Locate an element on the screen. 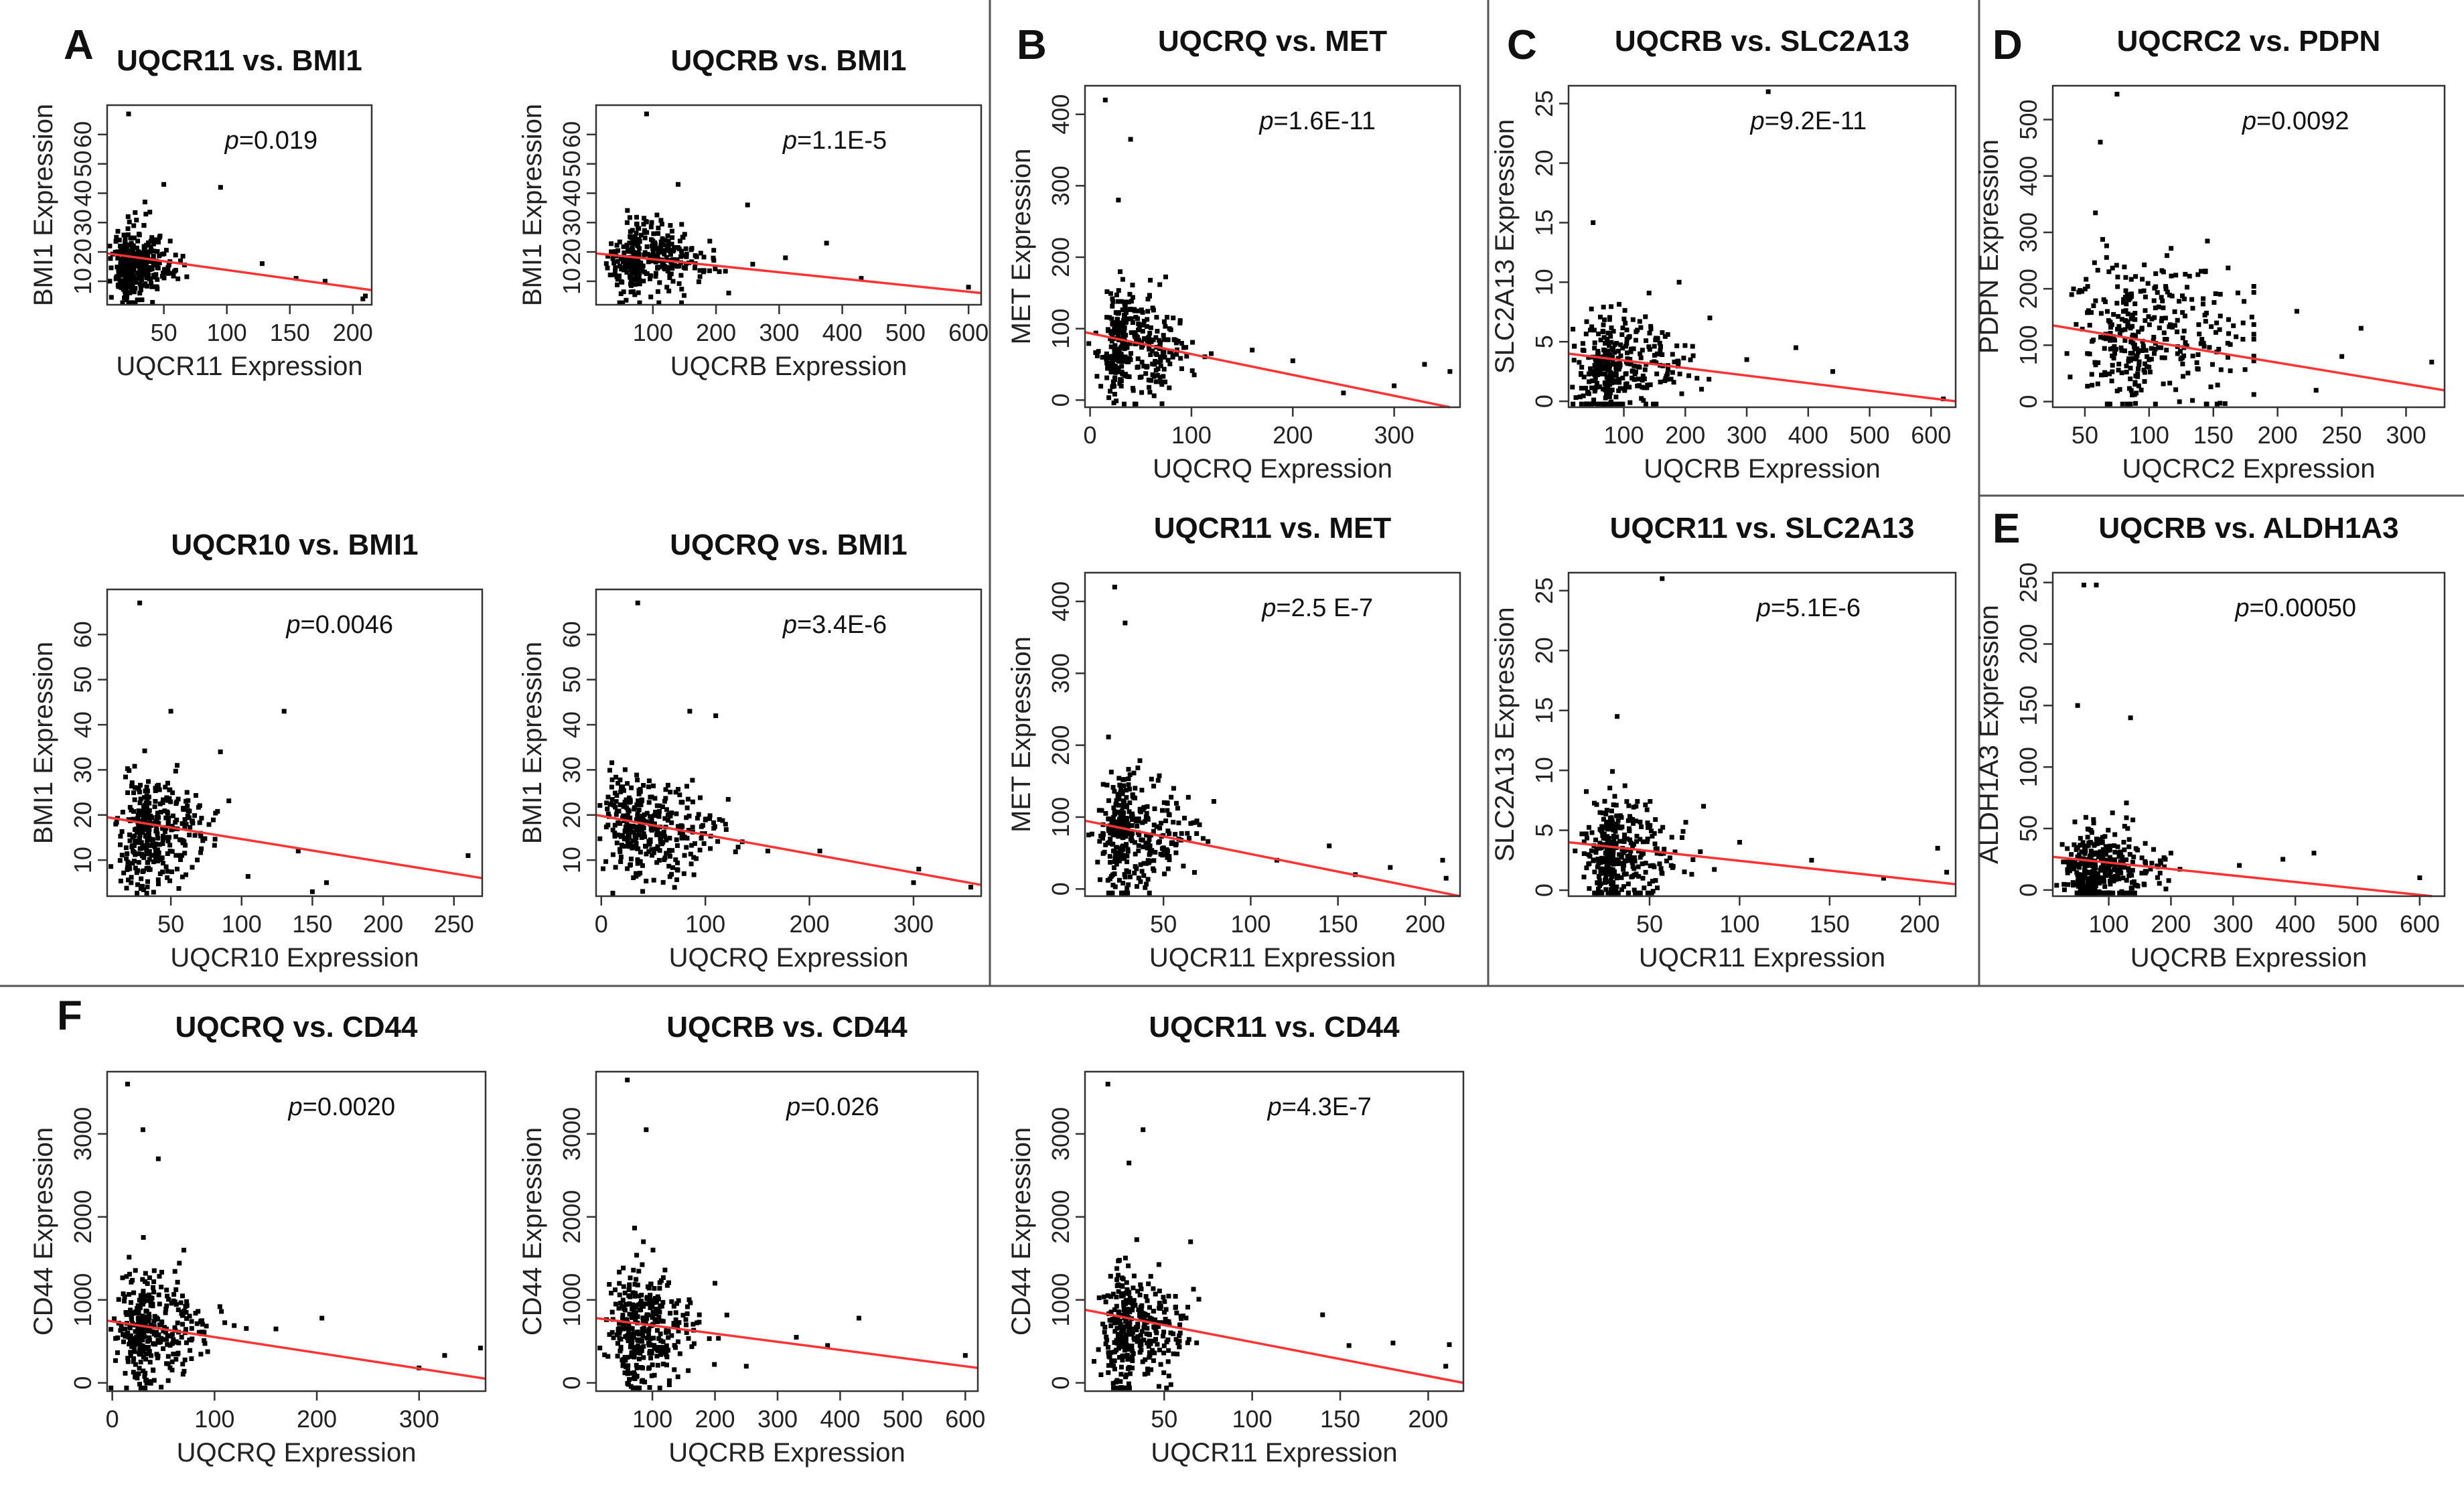 This screenshot has width=2464, height=1501. x-tick-label: 50 is located at coordinates (1163, 924).